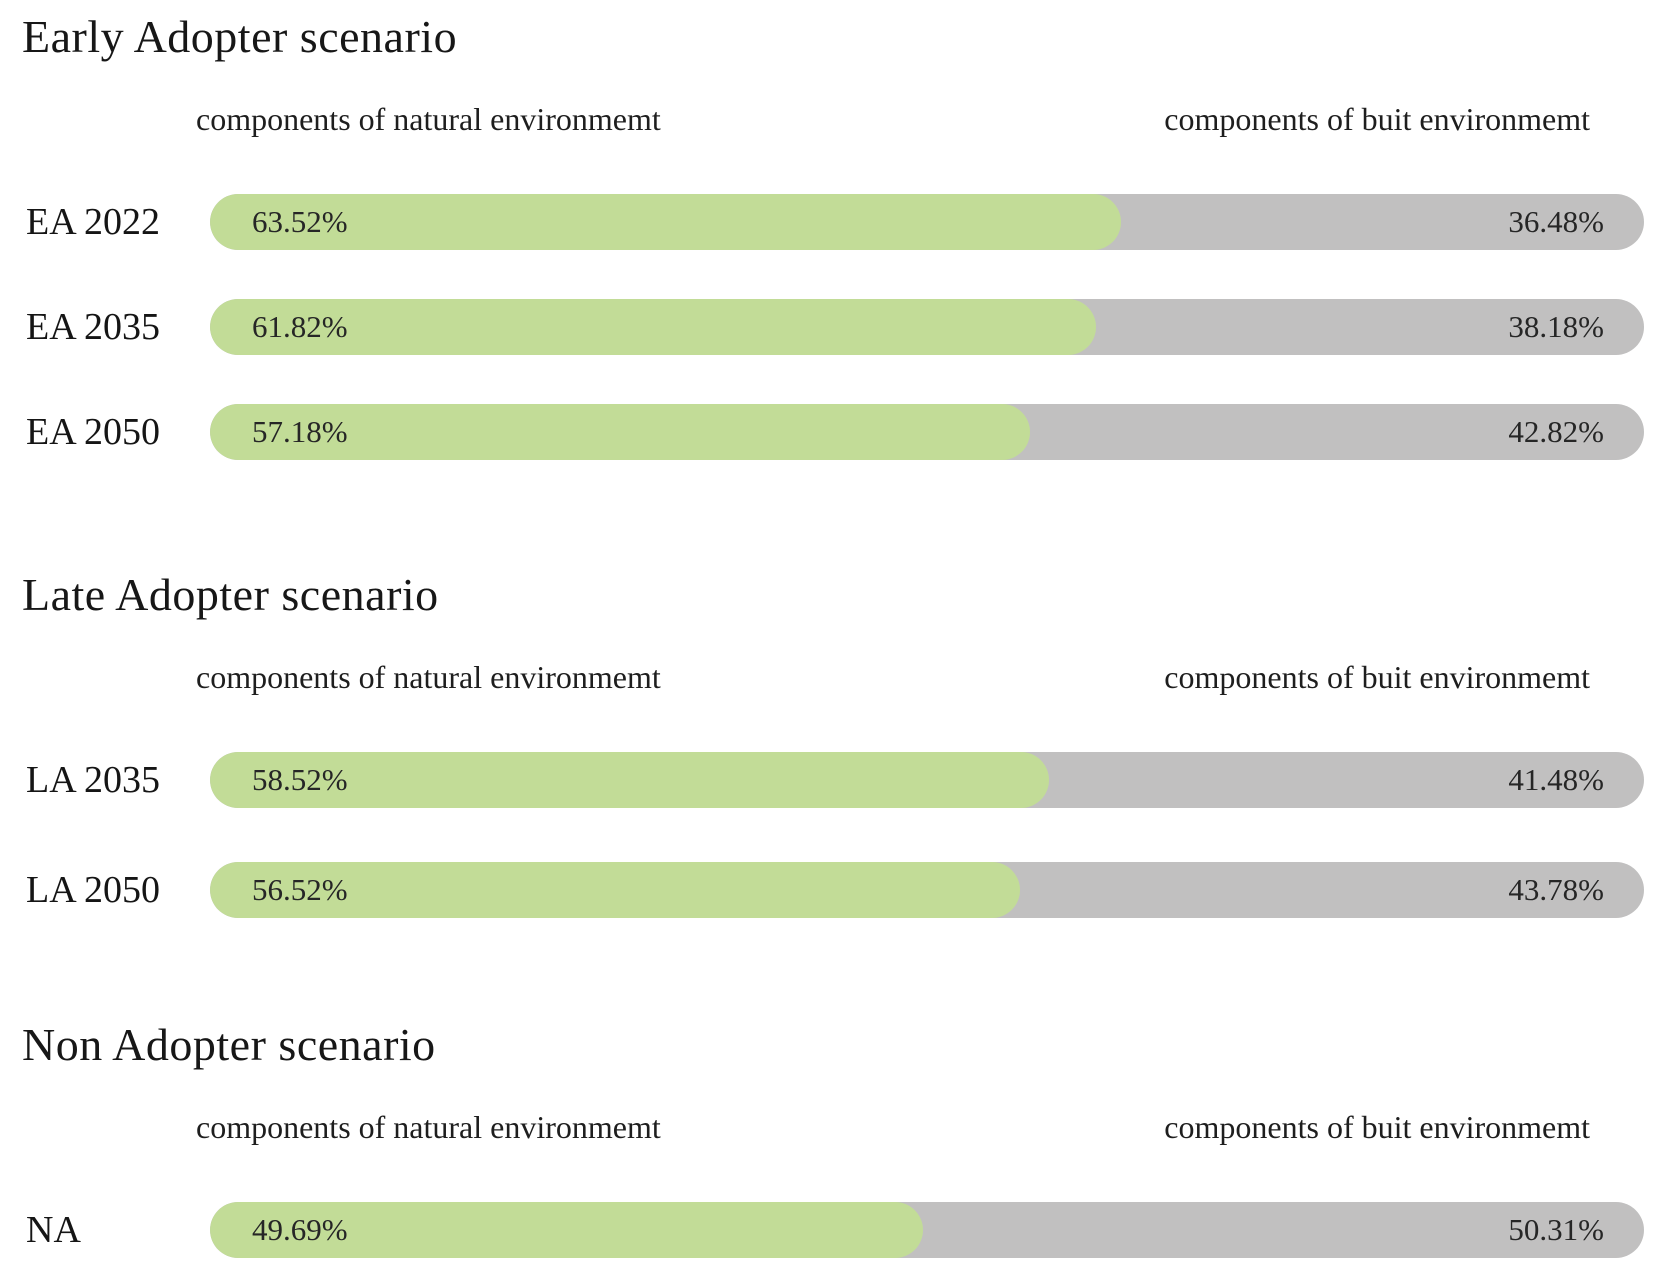 This screenshot has width=1666, height=1282. What do you see at coordinates (240, 36) in the screenshot?
I see `section-title: Early Adopter scenario` at bounding box center [240, 36].